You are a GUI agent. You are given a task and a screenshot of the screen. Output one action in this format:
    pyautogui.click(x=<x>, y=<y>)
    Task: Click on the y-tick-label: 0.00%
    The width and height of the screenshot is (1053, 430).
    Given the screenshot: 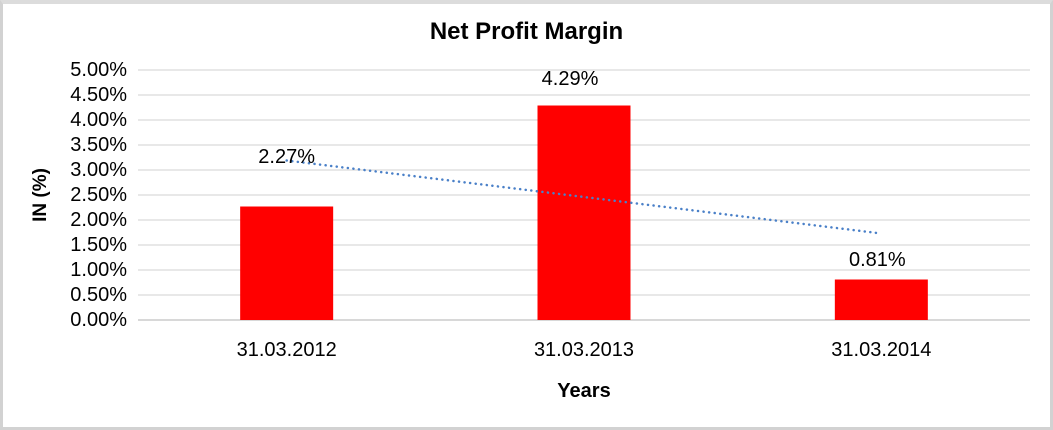 What is the action you would take?
    pyautogui.click(x=98, y=320)
    